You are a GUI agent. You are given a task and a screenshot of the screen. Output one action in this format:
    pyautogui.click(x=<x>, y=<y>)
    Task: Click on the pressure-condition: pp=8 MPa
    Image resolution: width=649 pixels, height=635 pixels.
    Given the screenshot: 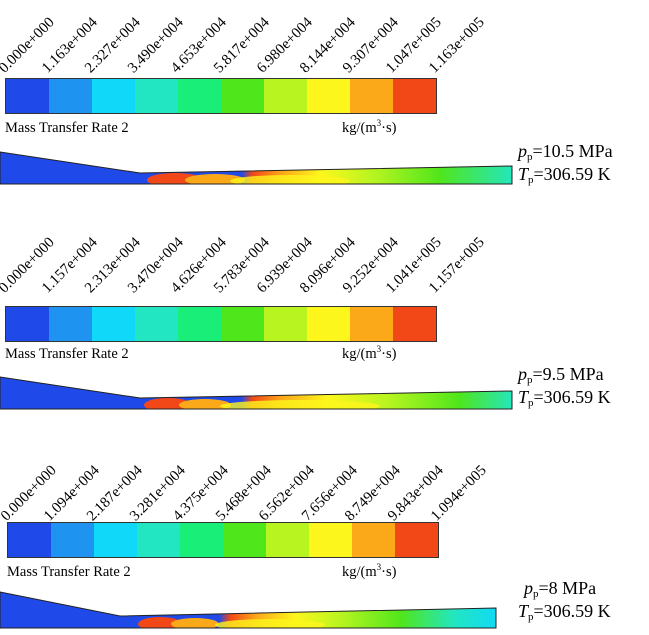 What is the action you would take?
    pyautogui.click(x=560, y=589)
    